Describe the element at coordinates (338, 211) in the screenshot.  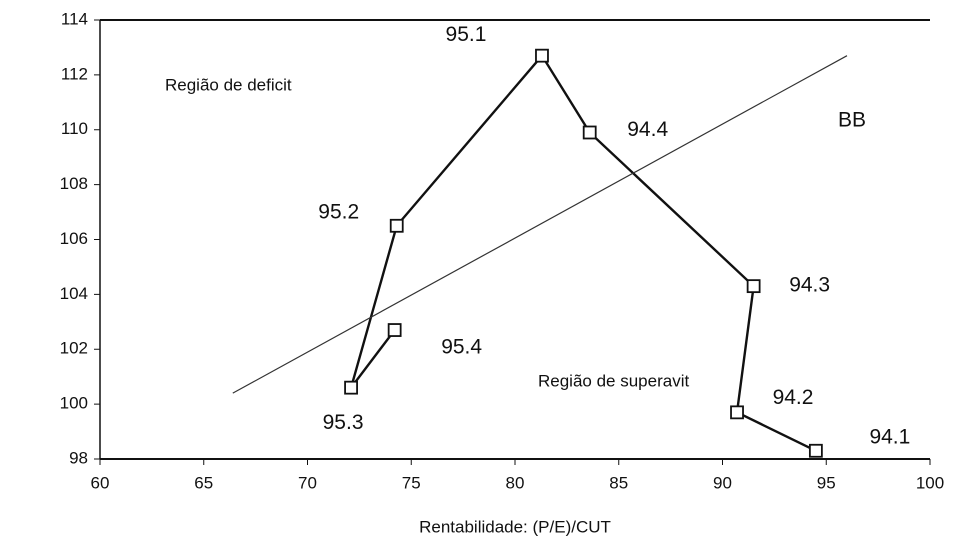
I see `point-label: 95.2` at that location.